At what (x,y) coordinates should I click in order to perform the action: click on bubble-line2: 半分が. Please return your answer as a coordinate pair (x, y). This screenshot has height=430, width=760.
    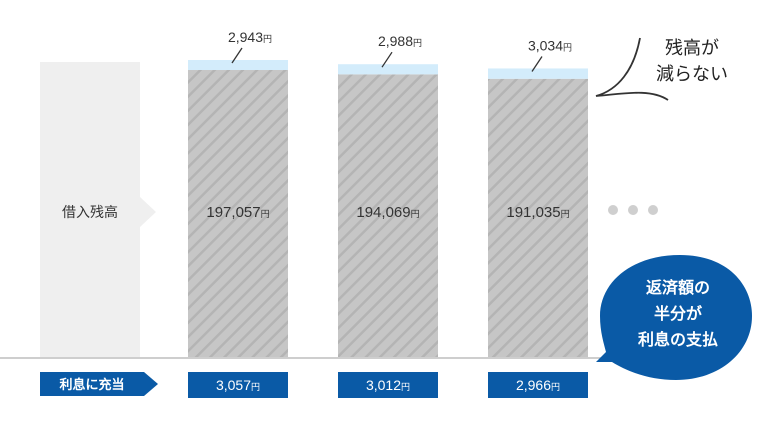
    Looking at the image, I should click on (678, 313).